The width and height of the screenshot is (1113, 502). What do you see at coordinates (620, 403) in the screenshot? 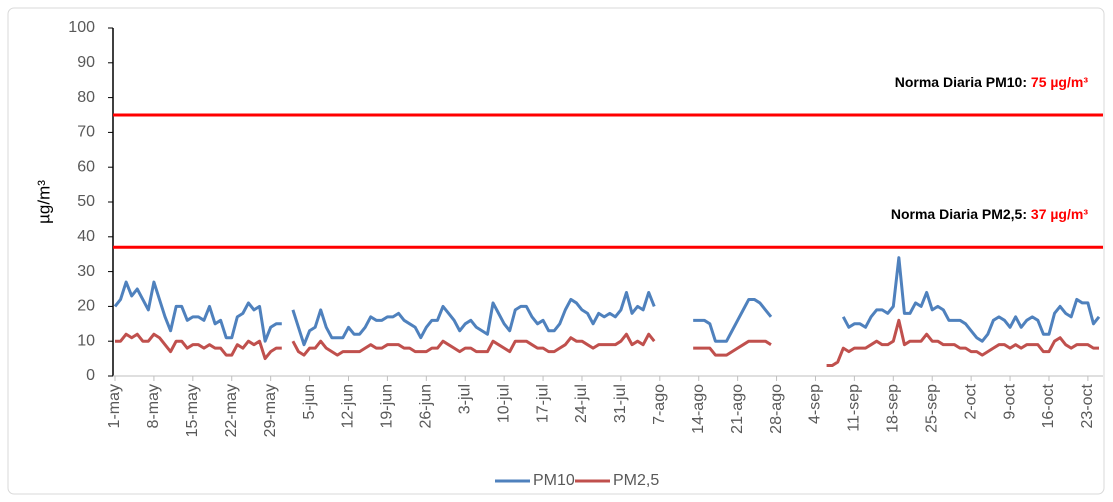
I see `x-tick-label: 31-jul` at bounding box center [620, 403].